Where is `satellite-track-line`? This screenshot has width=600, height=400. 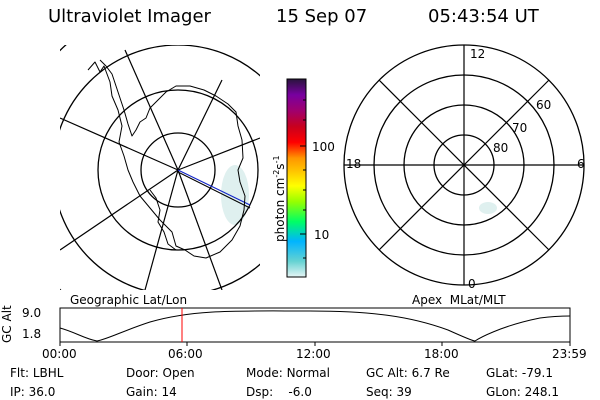 satellite-track-line is located at coordinates (214, 190).